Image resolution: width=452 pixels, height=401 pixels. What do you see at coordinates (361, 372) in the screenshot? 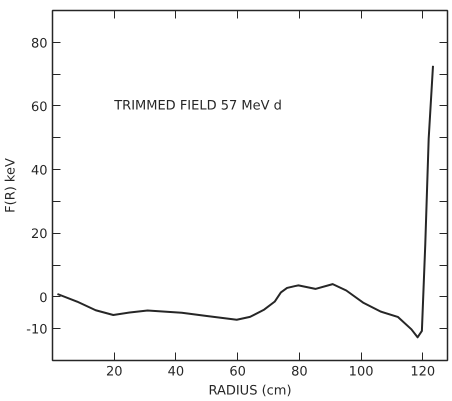
I see `x-tick-label: 100` at bounding box center [361, 372].